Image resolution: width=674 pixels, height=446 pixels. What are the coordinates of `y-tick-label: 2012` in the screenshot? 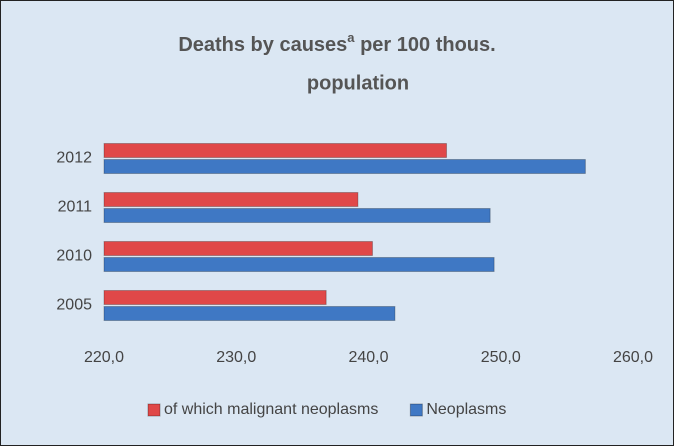 It's located at (74, 158).